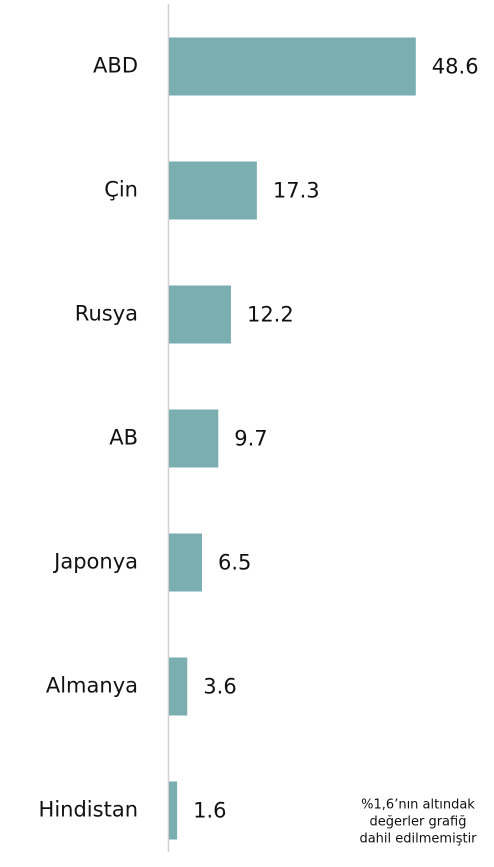 The height and width of the screenshot is (867, 494). I want to click on value-label: 6.5, so click(234, 563).